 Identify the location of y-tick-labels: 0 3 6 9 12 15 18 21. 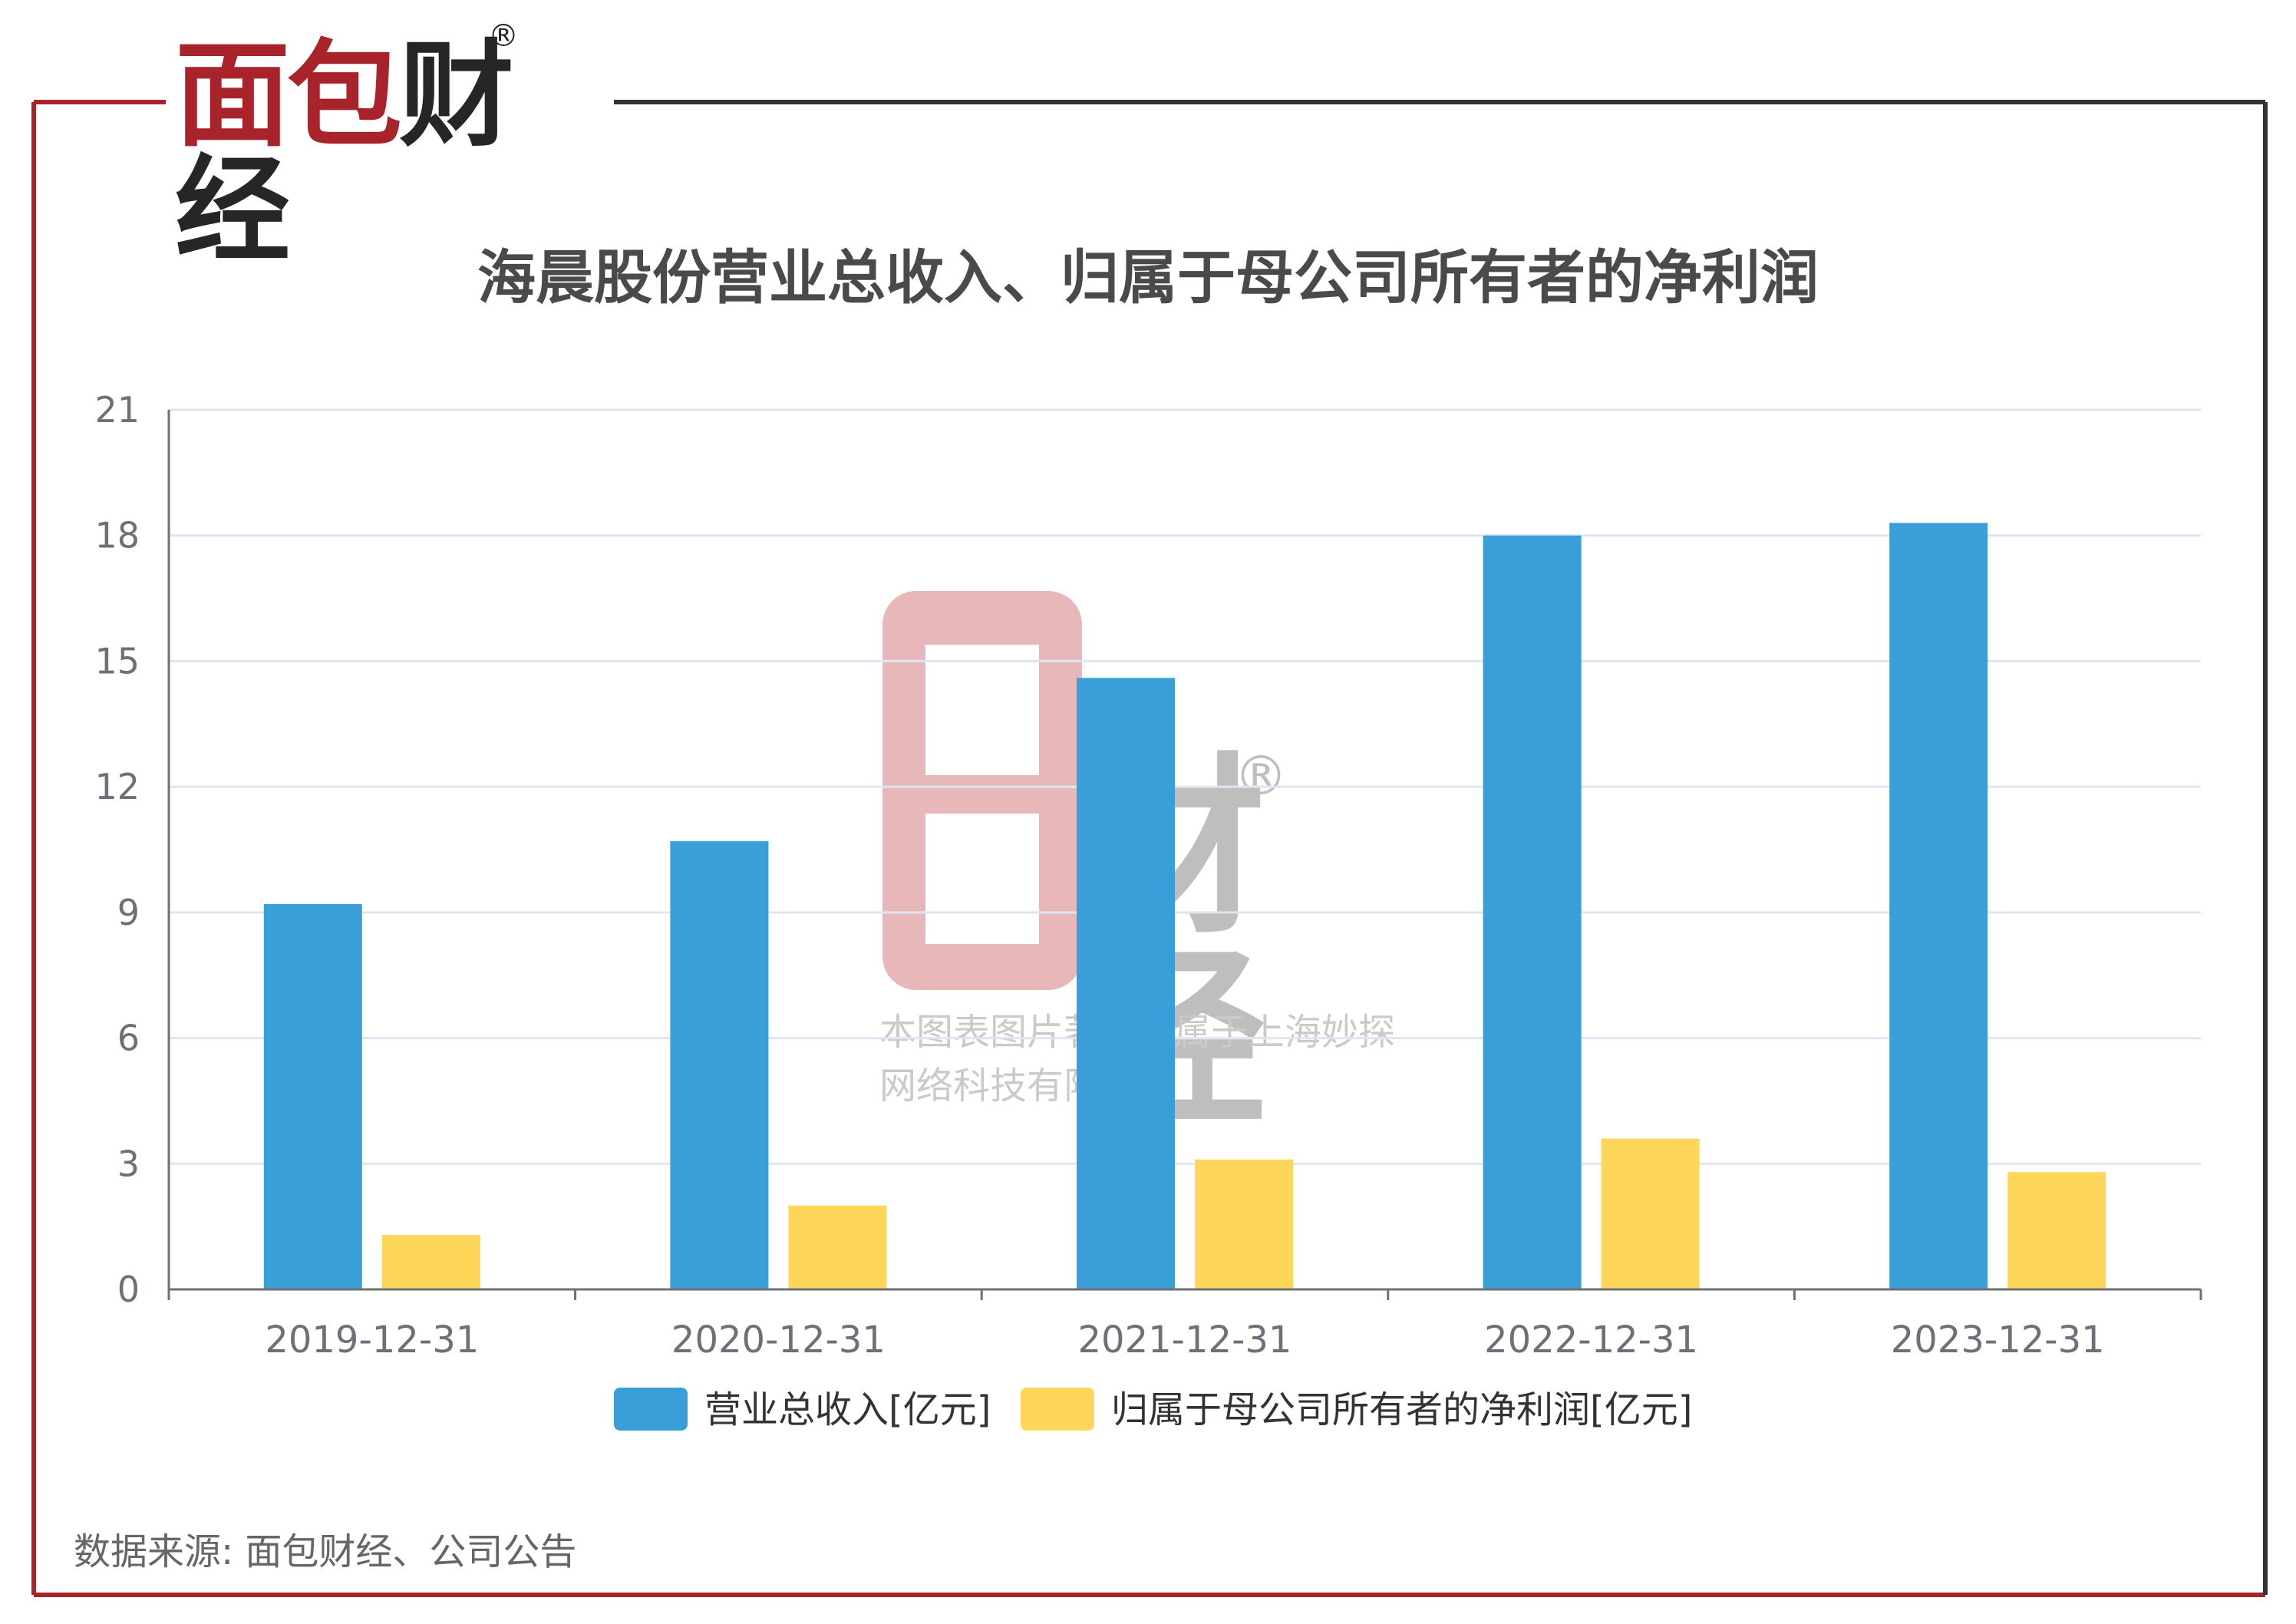
(117, 849).